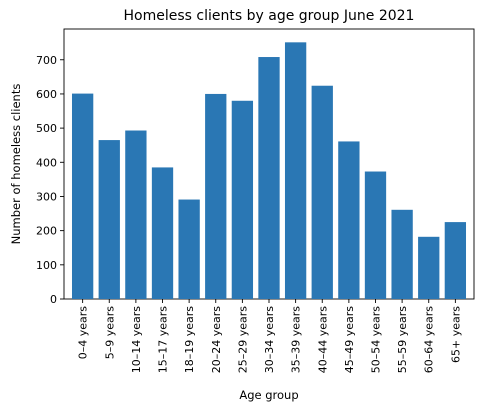 Image resolution: width=494 pixels, height=411 pixels. What do you see at coordinates (46, 162) in the screenshot?
I see `y-tick-label: 400` at bounding box center [46, 162].